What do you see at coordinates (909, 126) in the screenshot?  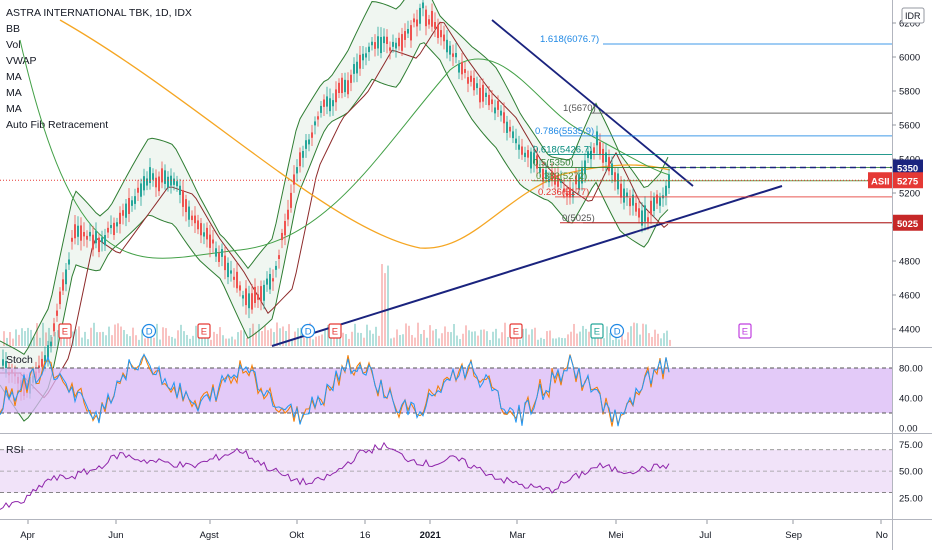 I see `price-tick-label: 5600` at bounding box center [909, 126].